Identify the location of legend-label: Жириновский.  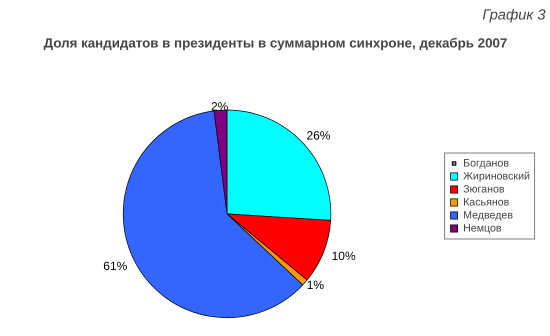
(496, 176).